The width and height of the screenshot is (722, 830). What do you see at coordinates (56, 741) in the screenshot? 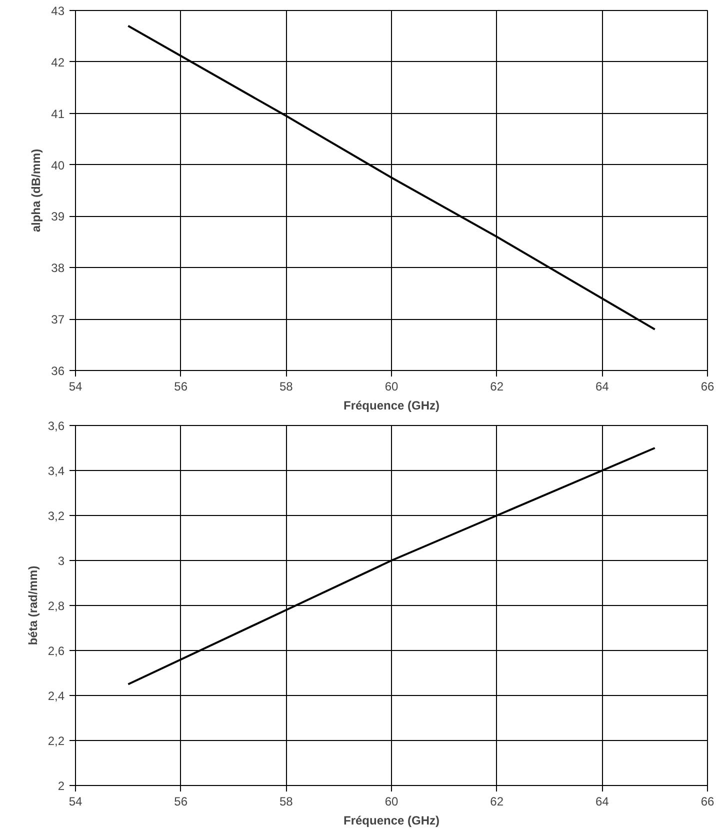
I see `y-tick-label: 2,2` at bounding box center [56, 741].